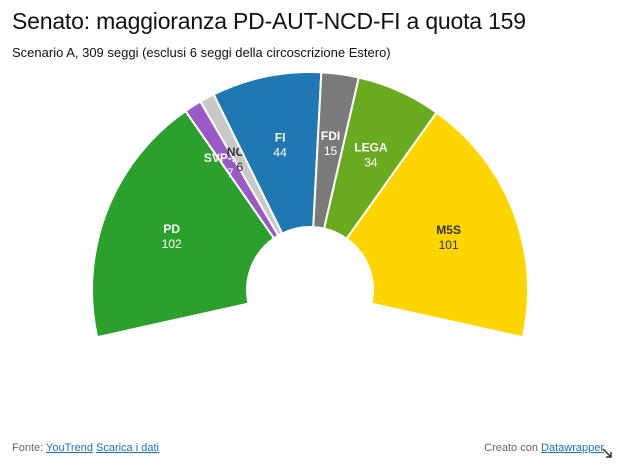  What do you see at coordinates (330, 136) in the screenshot?
I see `slice-label-fdi: FDI` at bounding box center [330, 136].